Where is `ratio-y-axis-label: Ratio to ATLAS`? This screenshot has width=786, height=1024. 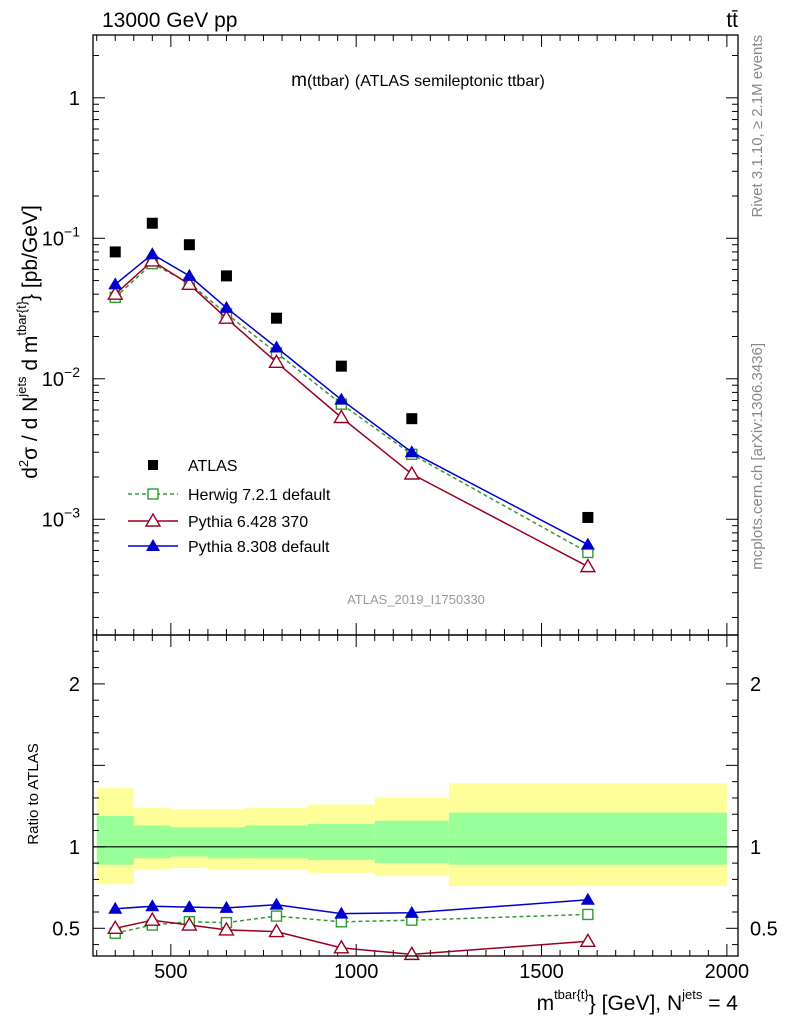 ratio-y-axis-label: Ratio to ATLAS is located at coordinates (33, 793).